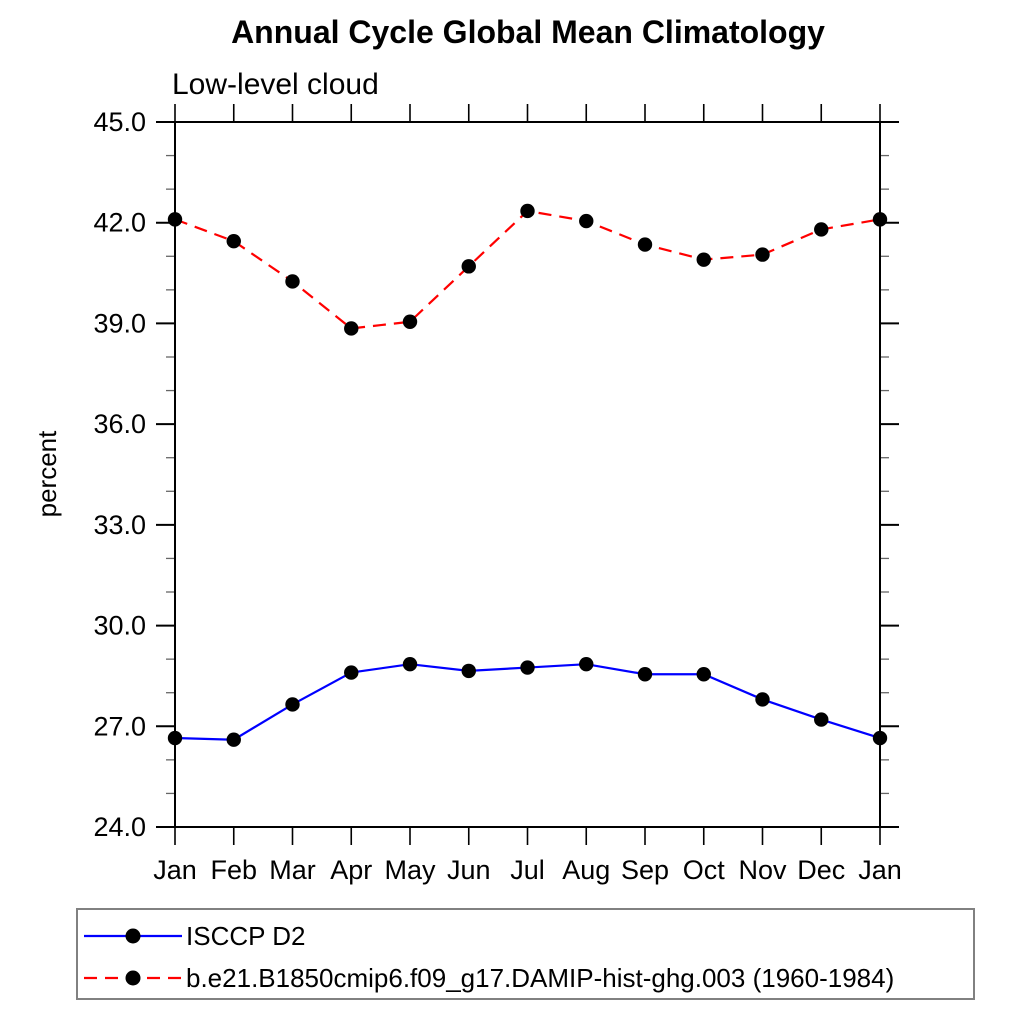 This screenshot has height=1024, width=1024. What do you see at coordinates (351, 870) in the screenshot?
I see `x-tick-label: Apr` at bounding box center [351, 870].